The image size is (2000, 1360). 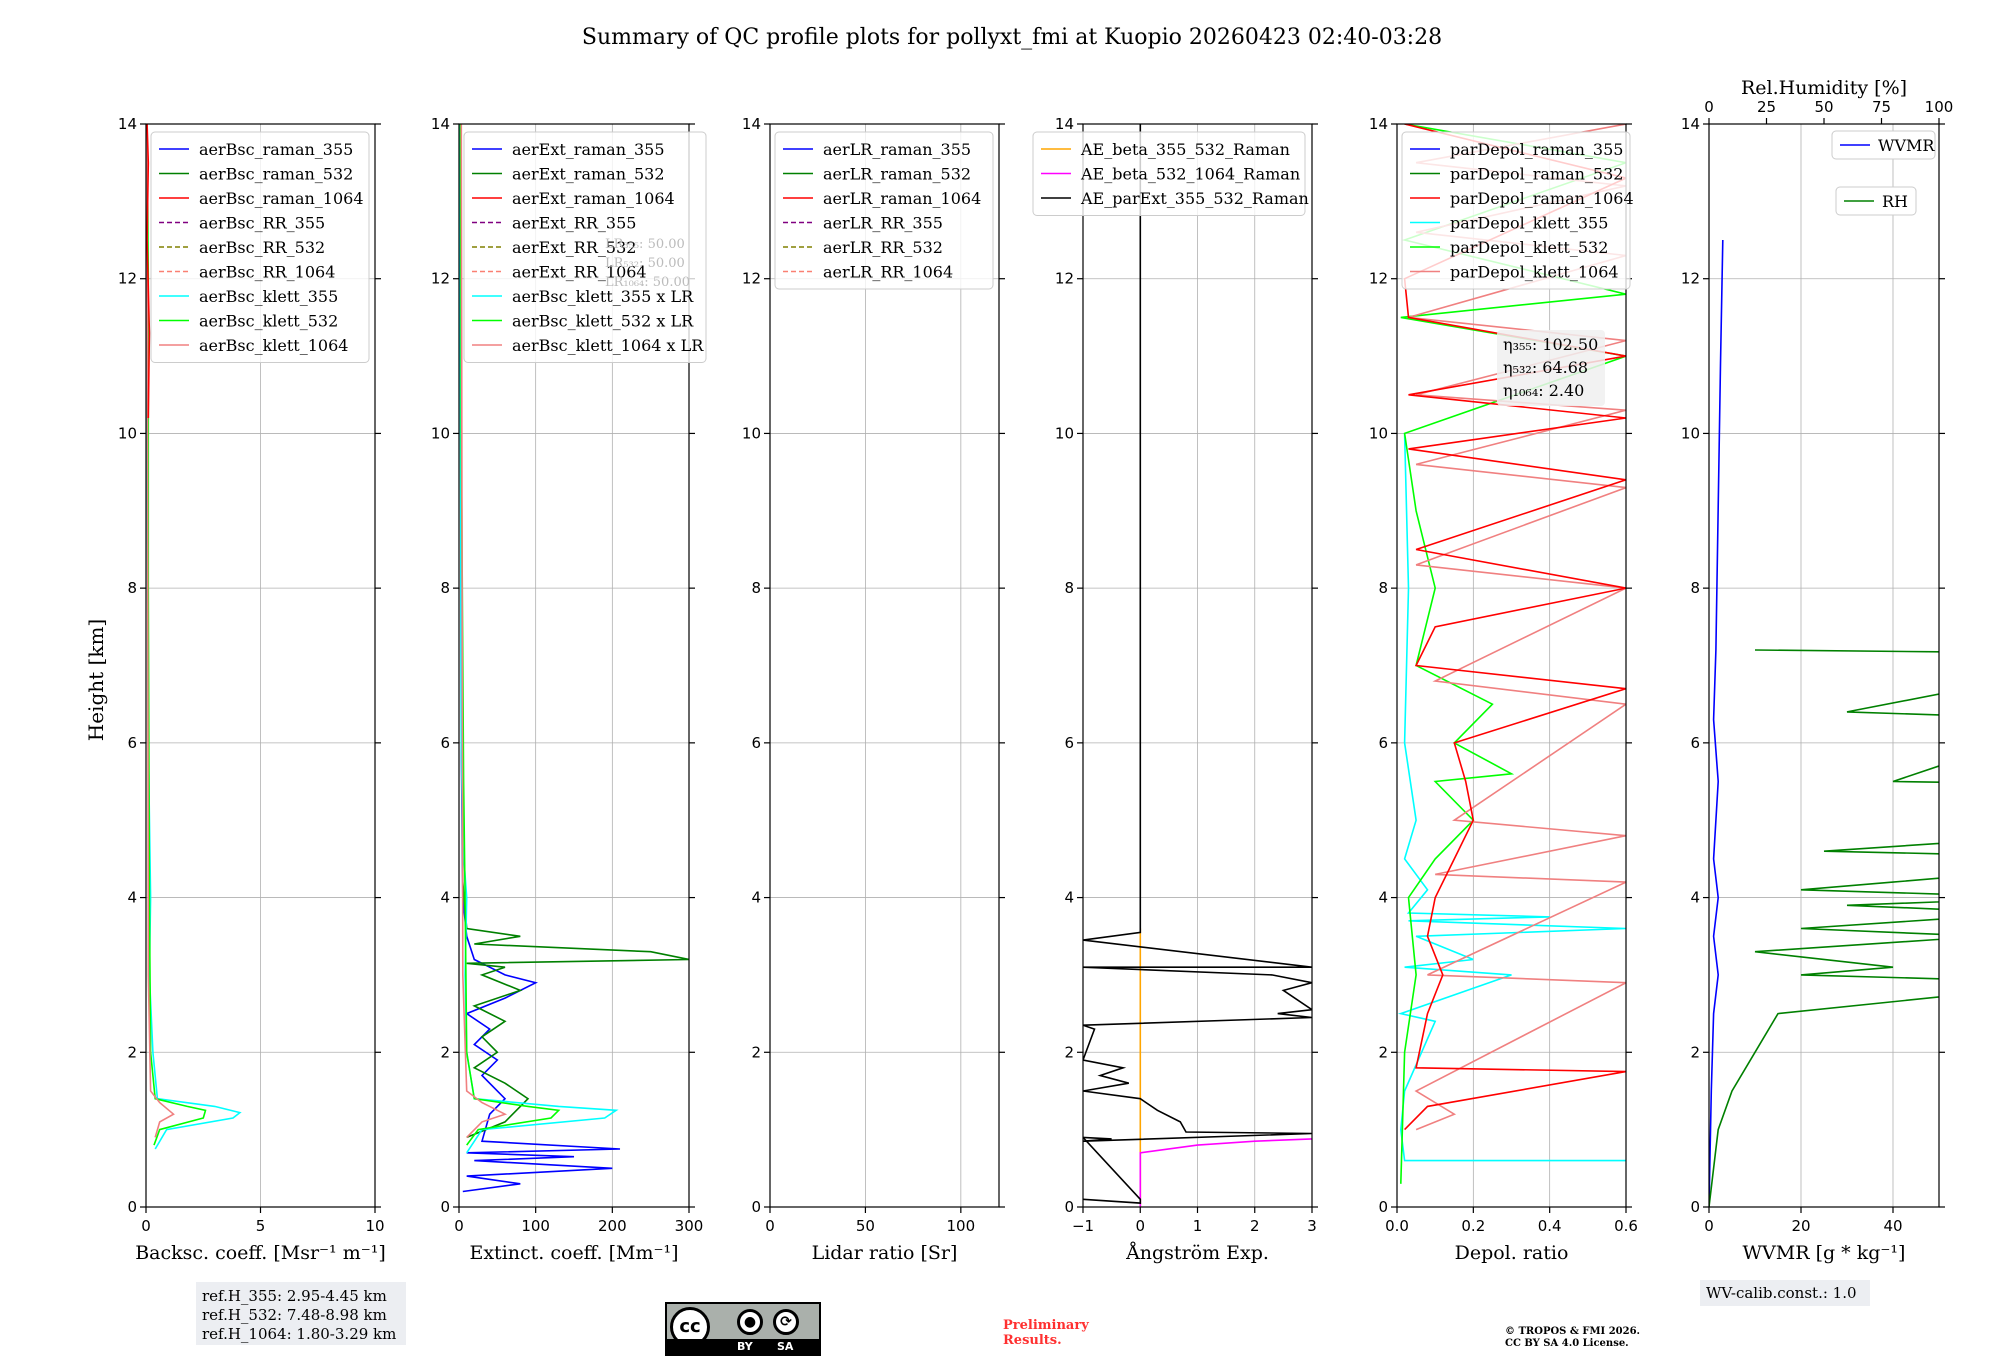 I want to click on x-tick-label: 0.0, so click(x=1397, y=1226).